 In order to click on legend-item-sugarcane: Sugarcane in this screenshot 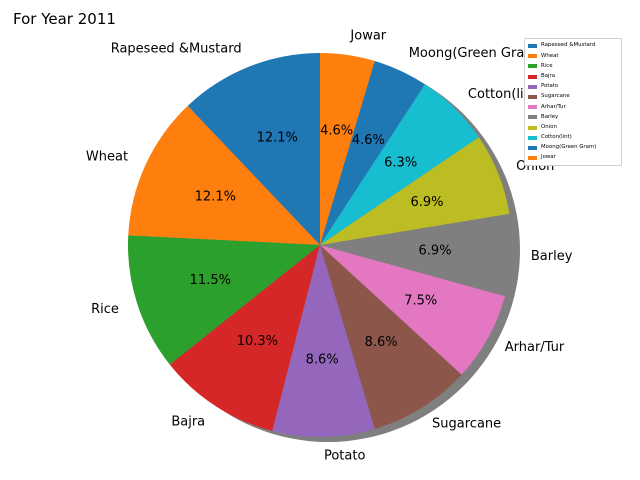, I will do `click(573, 97)`.